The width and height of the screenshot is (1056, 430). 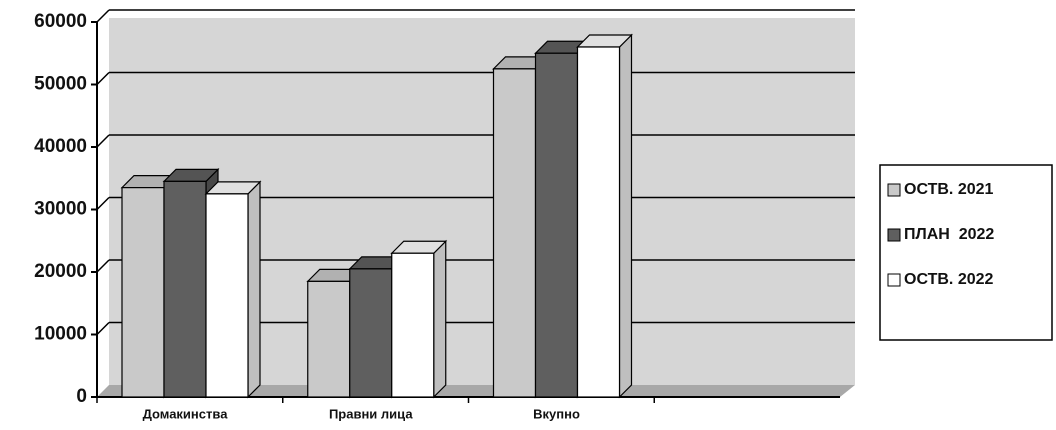 What do you see at coordinates (60, 271) in the screenshot?
I see `y-tick-label: 20000` at bounding box center [60, 271].